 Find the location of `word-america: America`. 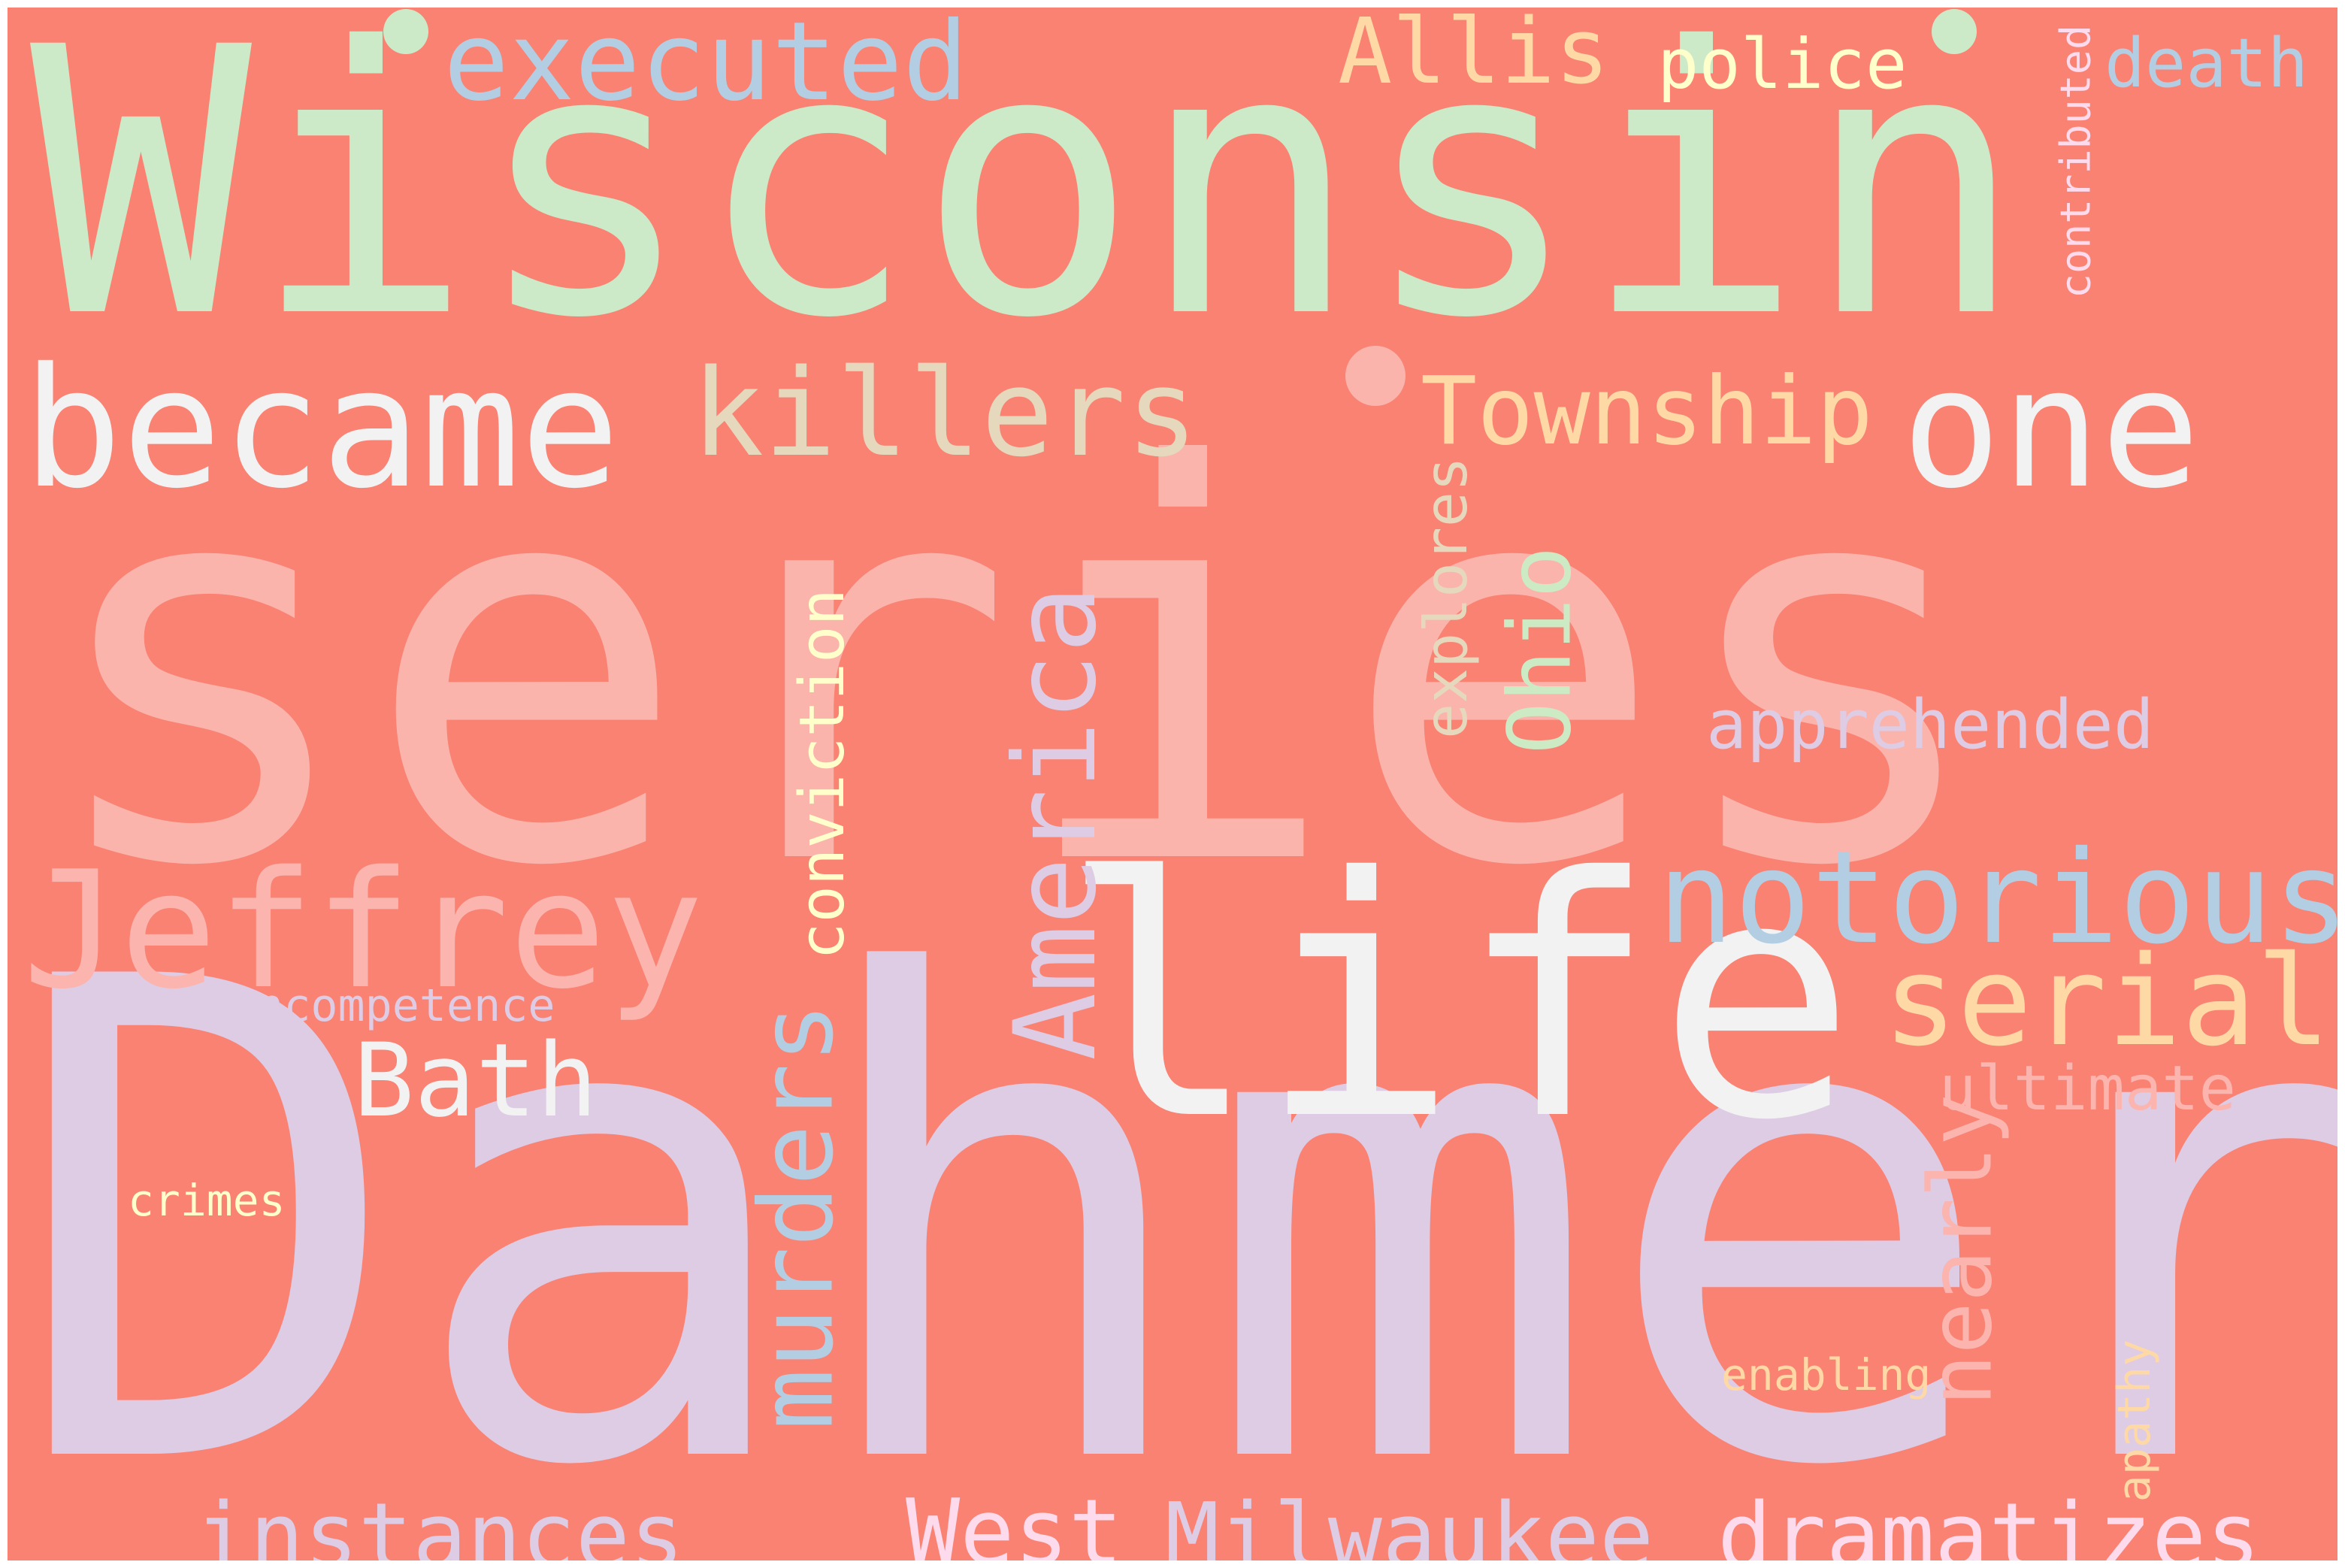

word-america: America is located at coordinates (1056, 823).